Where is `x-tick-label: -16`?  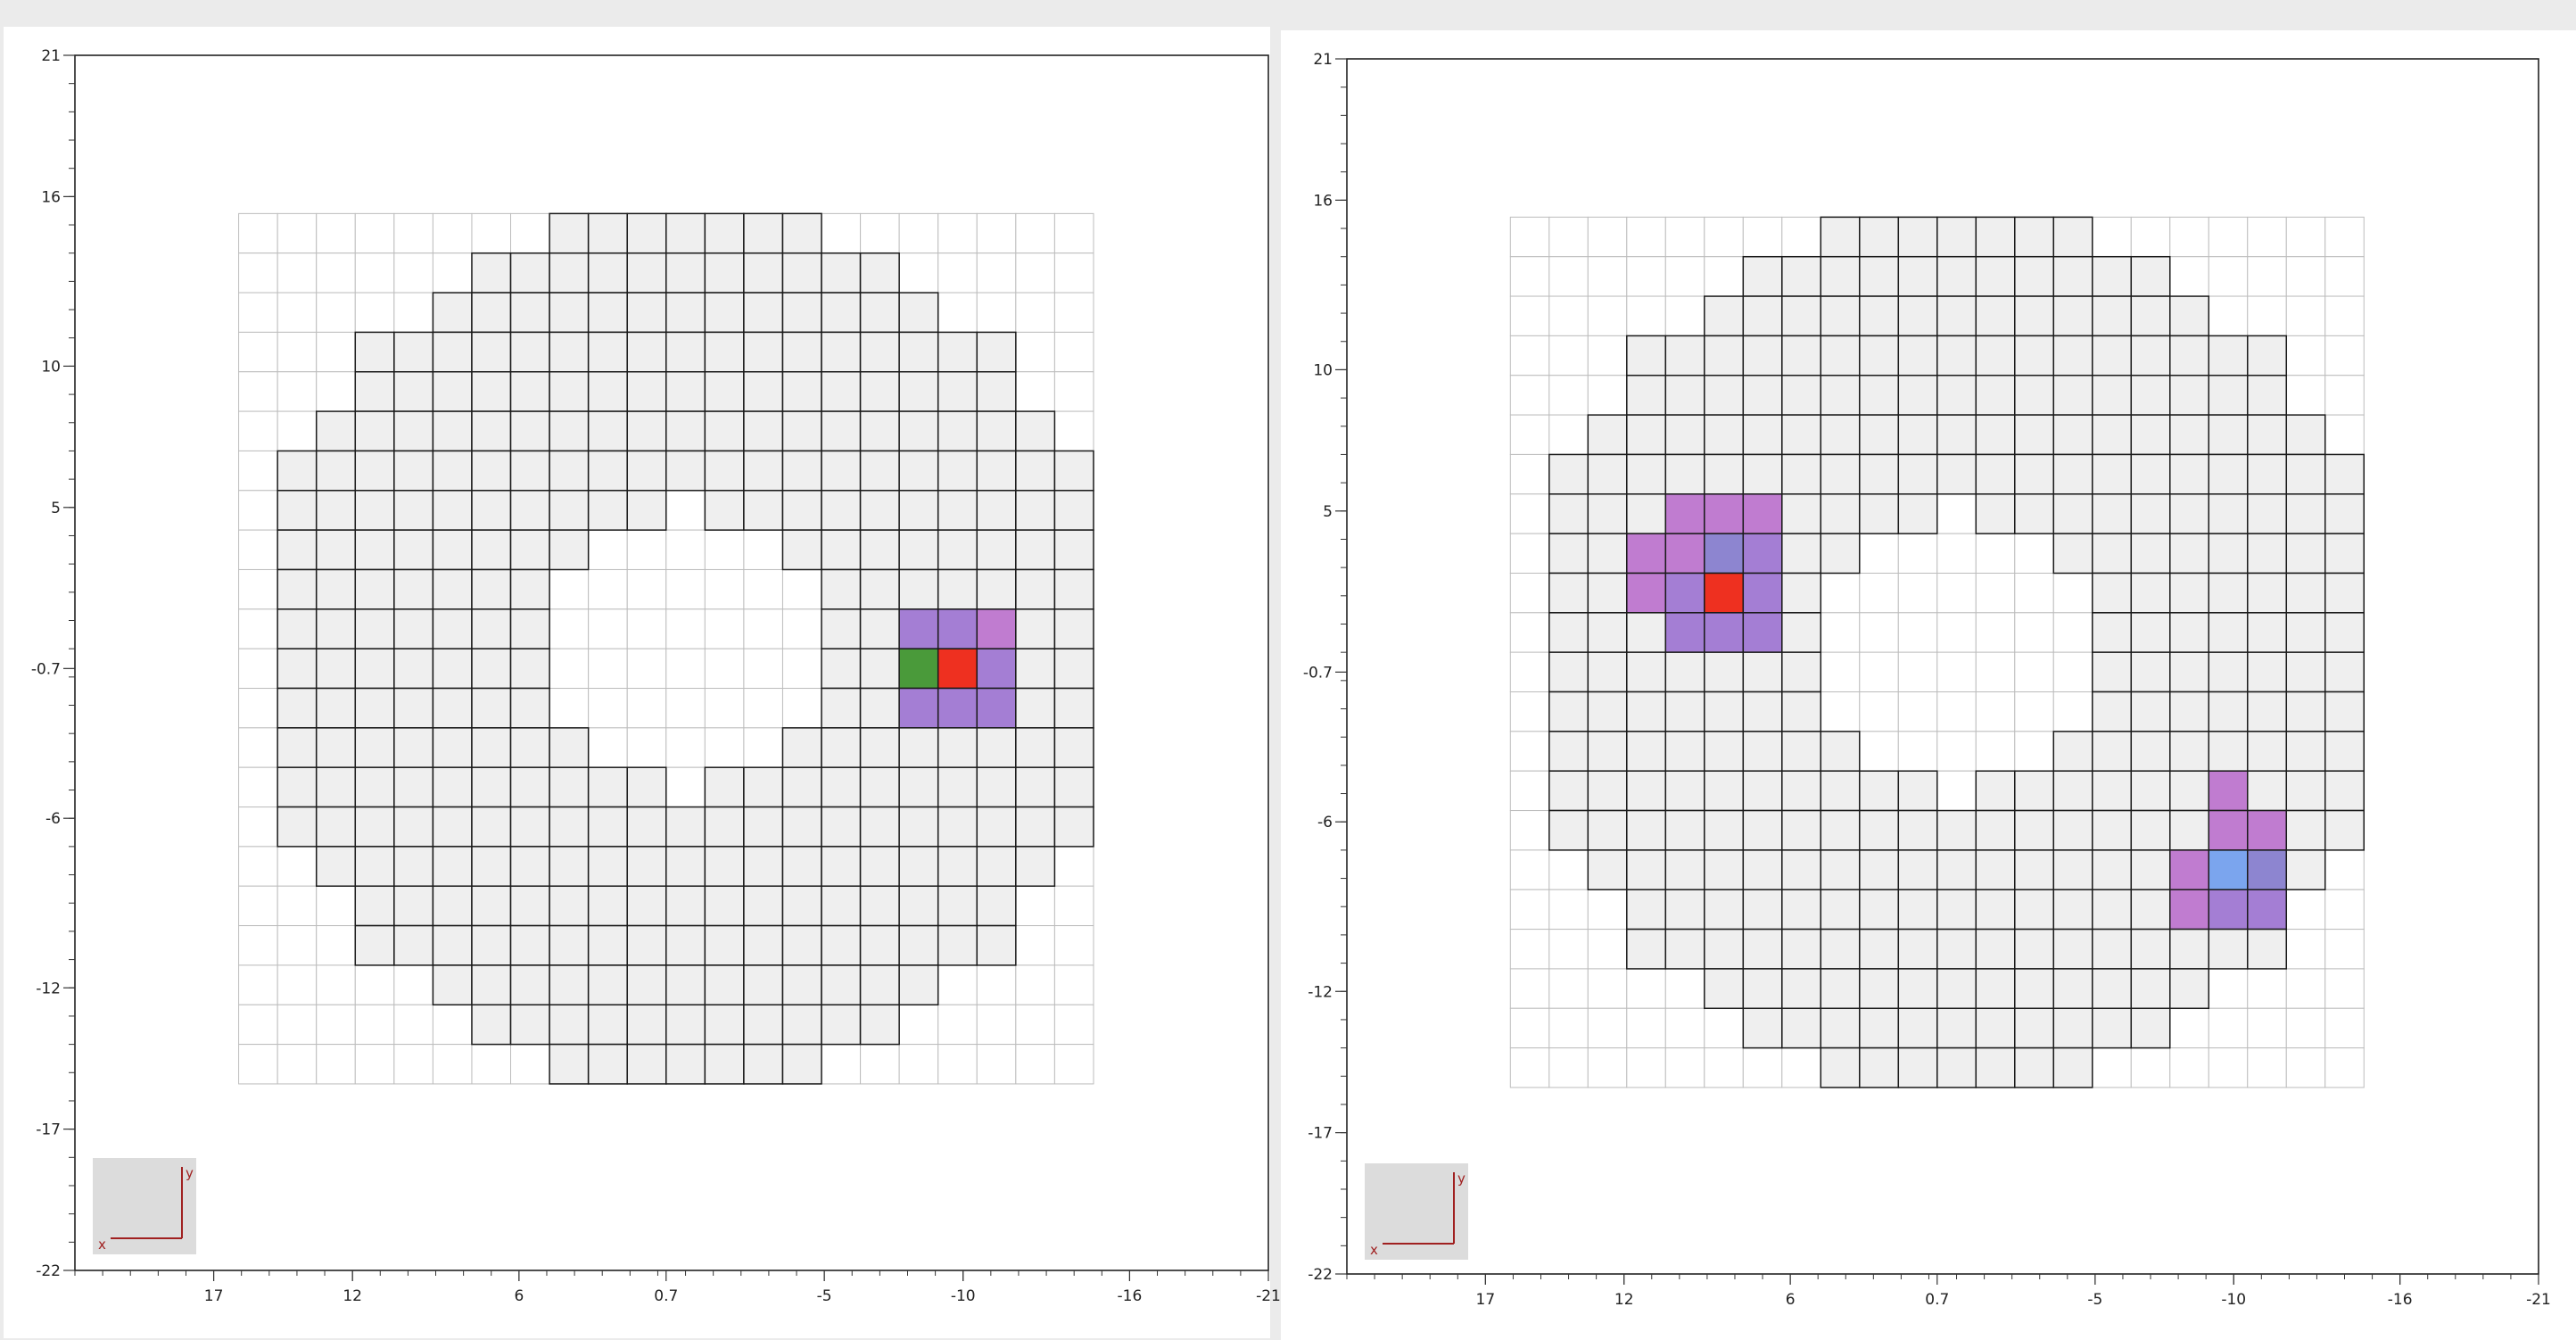
x-tick-label: -16 is located at coordinates (1130, 1296).